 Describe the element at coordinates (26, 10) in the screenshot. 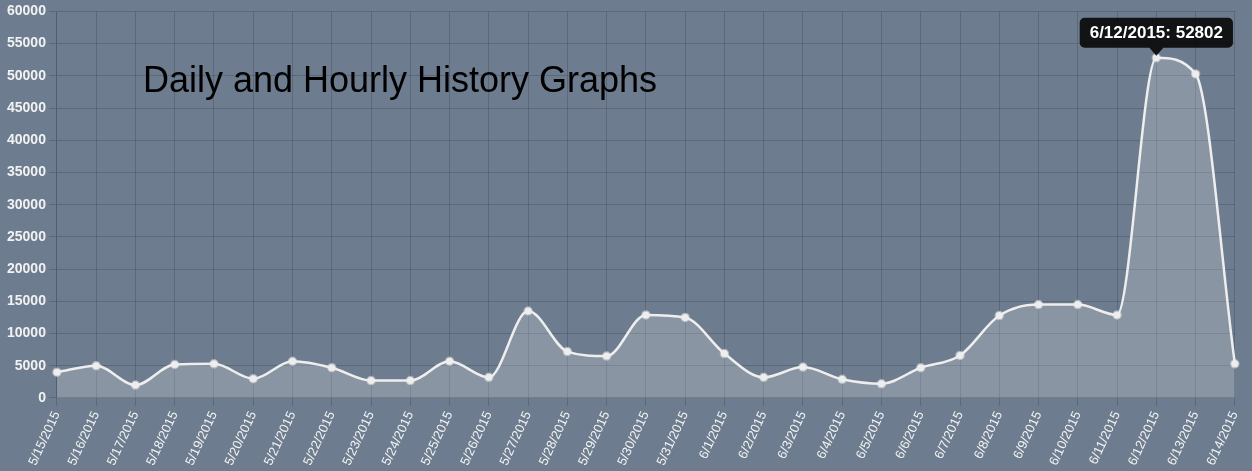

I see `y-tick-label: 60000` at that location.